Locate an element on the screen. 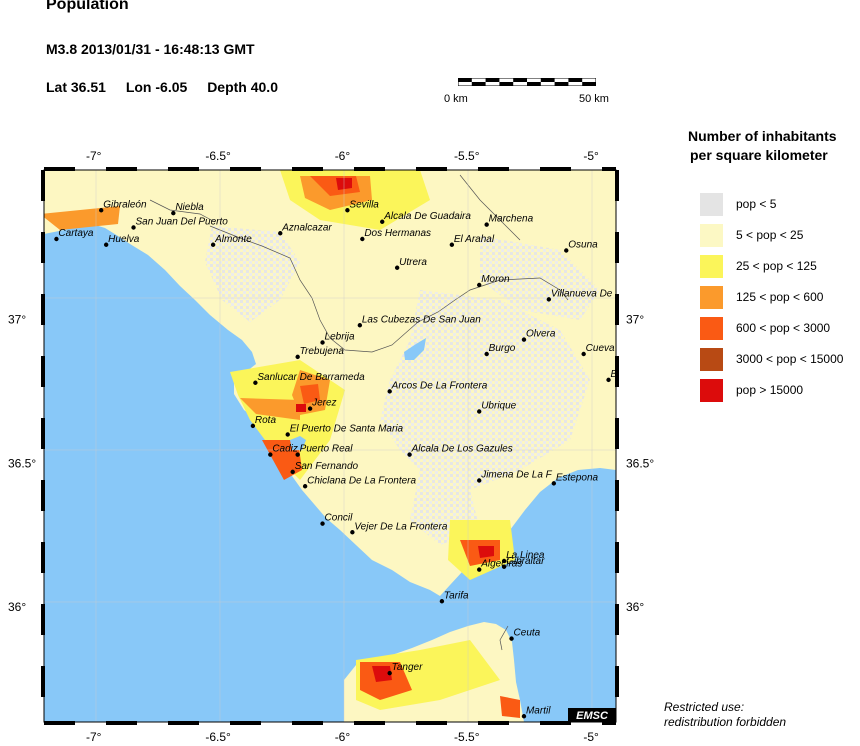 Image resolution: width=860 pixels, height=746 pixels. city-label: Gibraltar is located at coordinates (525, 561).